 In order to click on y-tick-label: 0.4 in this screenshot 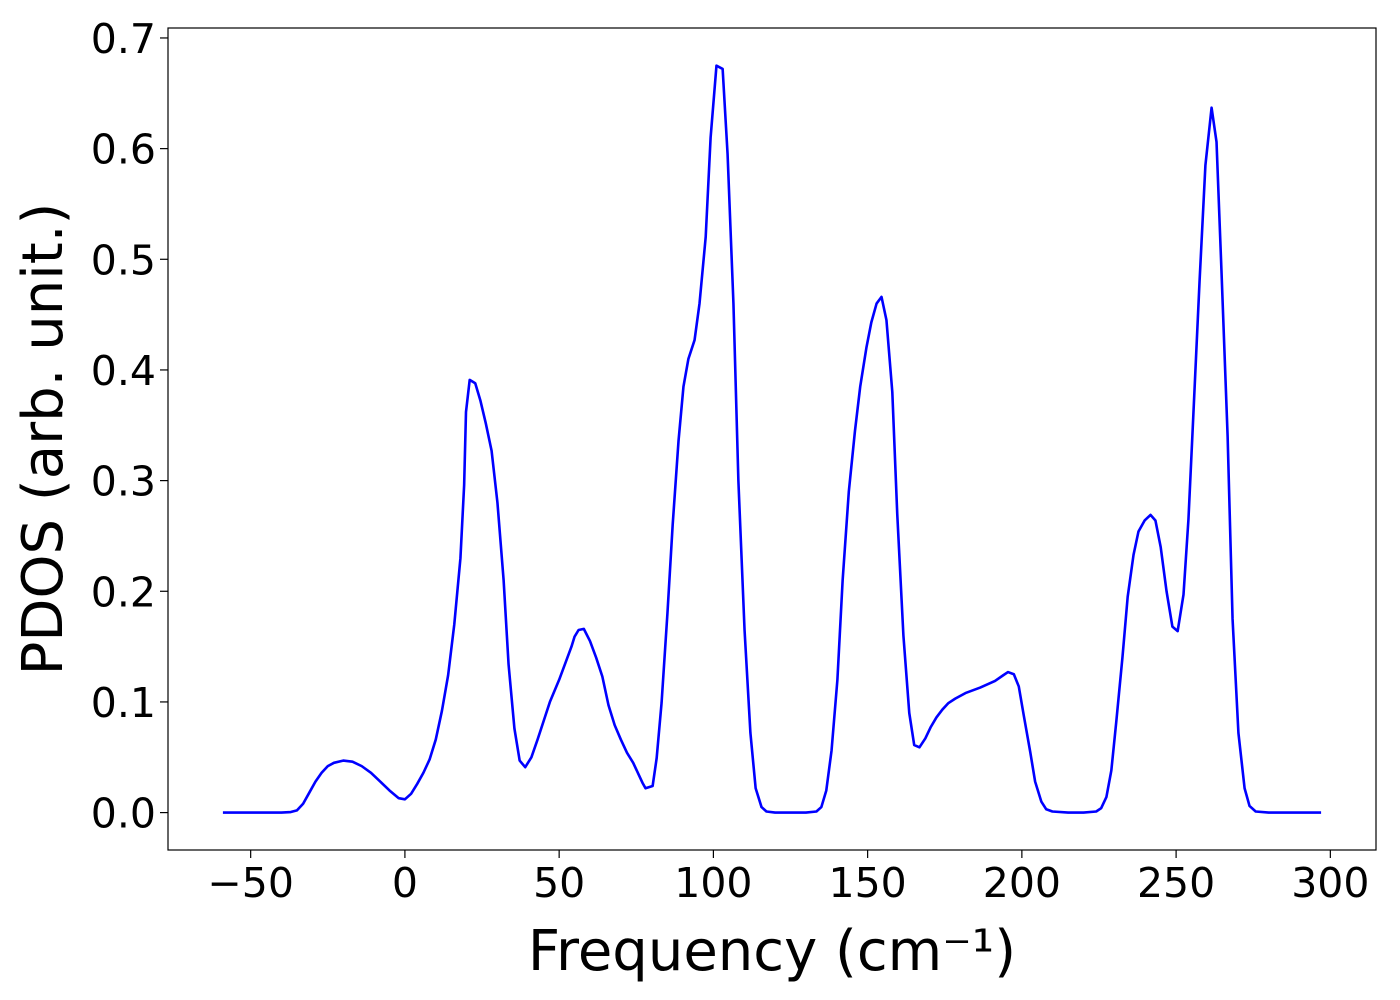, I will do `click(123, 371)`.